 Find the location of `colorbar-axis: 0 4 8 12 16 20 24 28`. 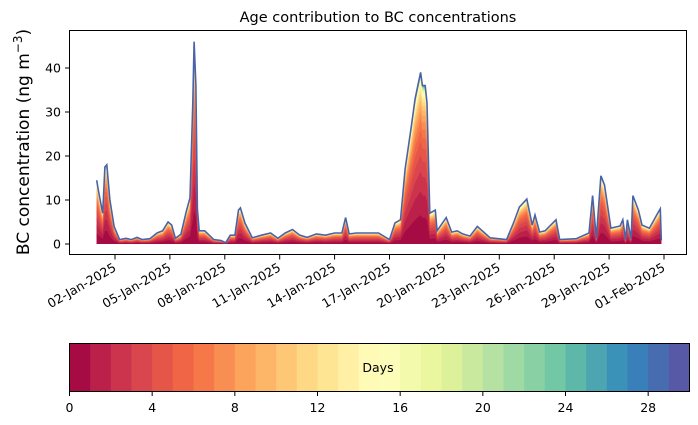

colorbar-axis: 0 4 8 12 16 20 24 28 is located at coordinates (361, 403).